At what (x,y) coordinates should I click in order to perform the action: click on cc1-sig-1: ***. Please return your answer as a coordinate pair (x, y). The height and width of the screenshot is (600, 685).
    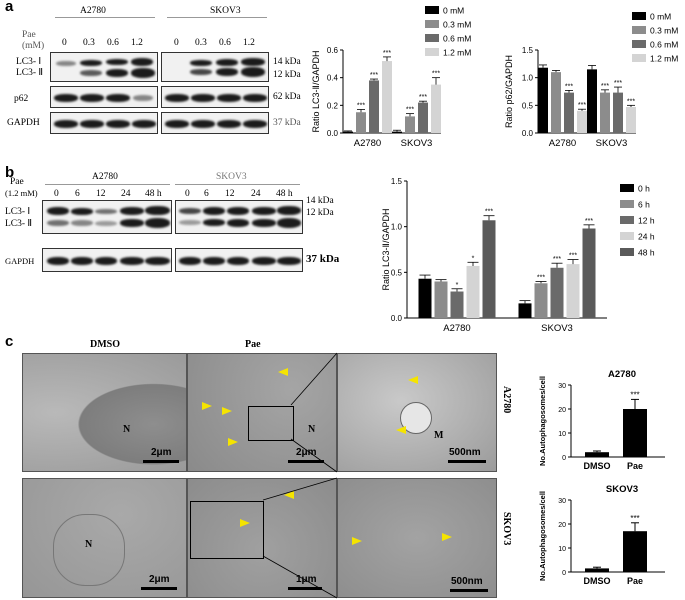
    Looking at the image, I should click on (634, 394).